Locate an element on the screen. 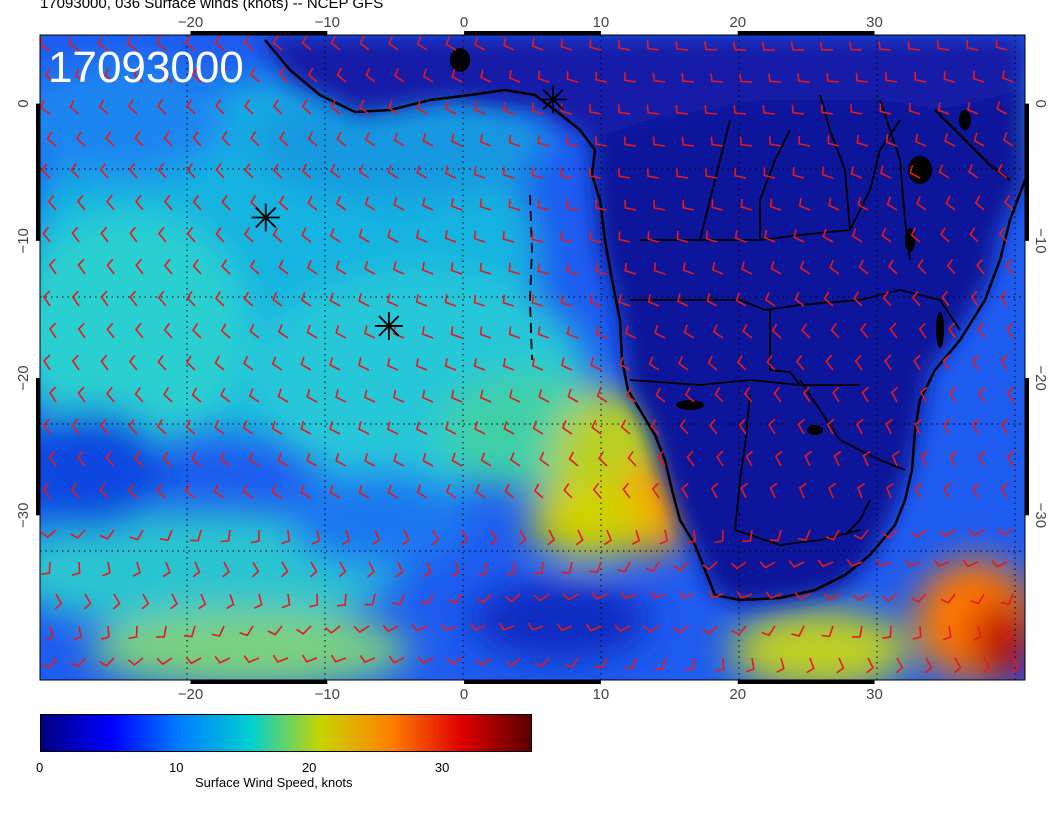  frame-bar-left is located at coordinates (38, 172).